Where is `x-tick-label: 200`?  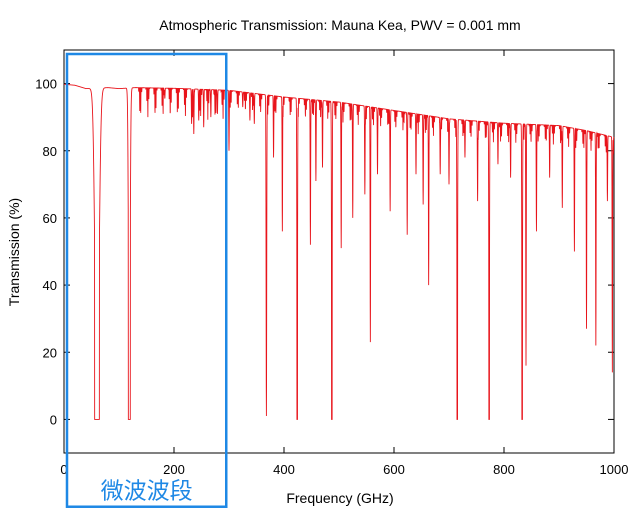 x-tick-label: 200 is located at coordinates (174, 469).